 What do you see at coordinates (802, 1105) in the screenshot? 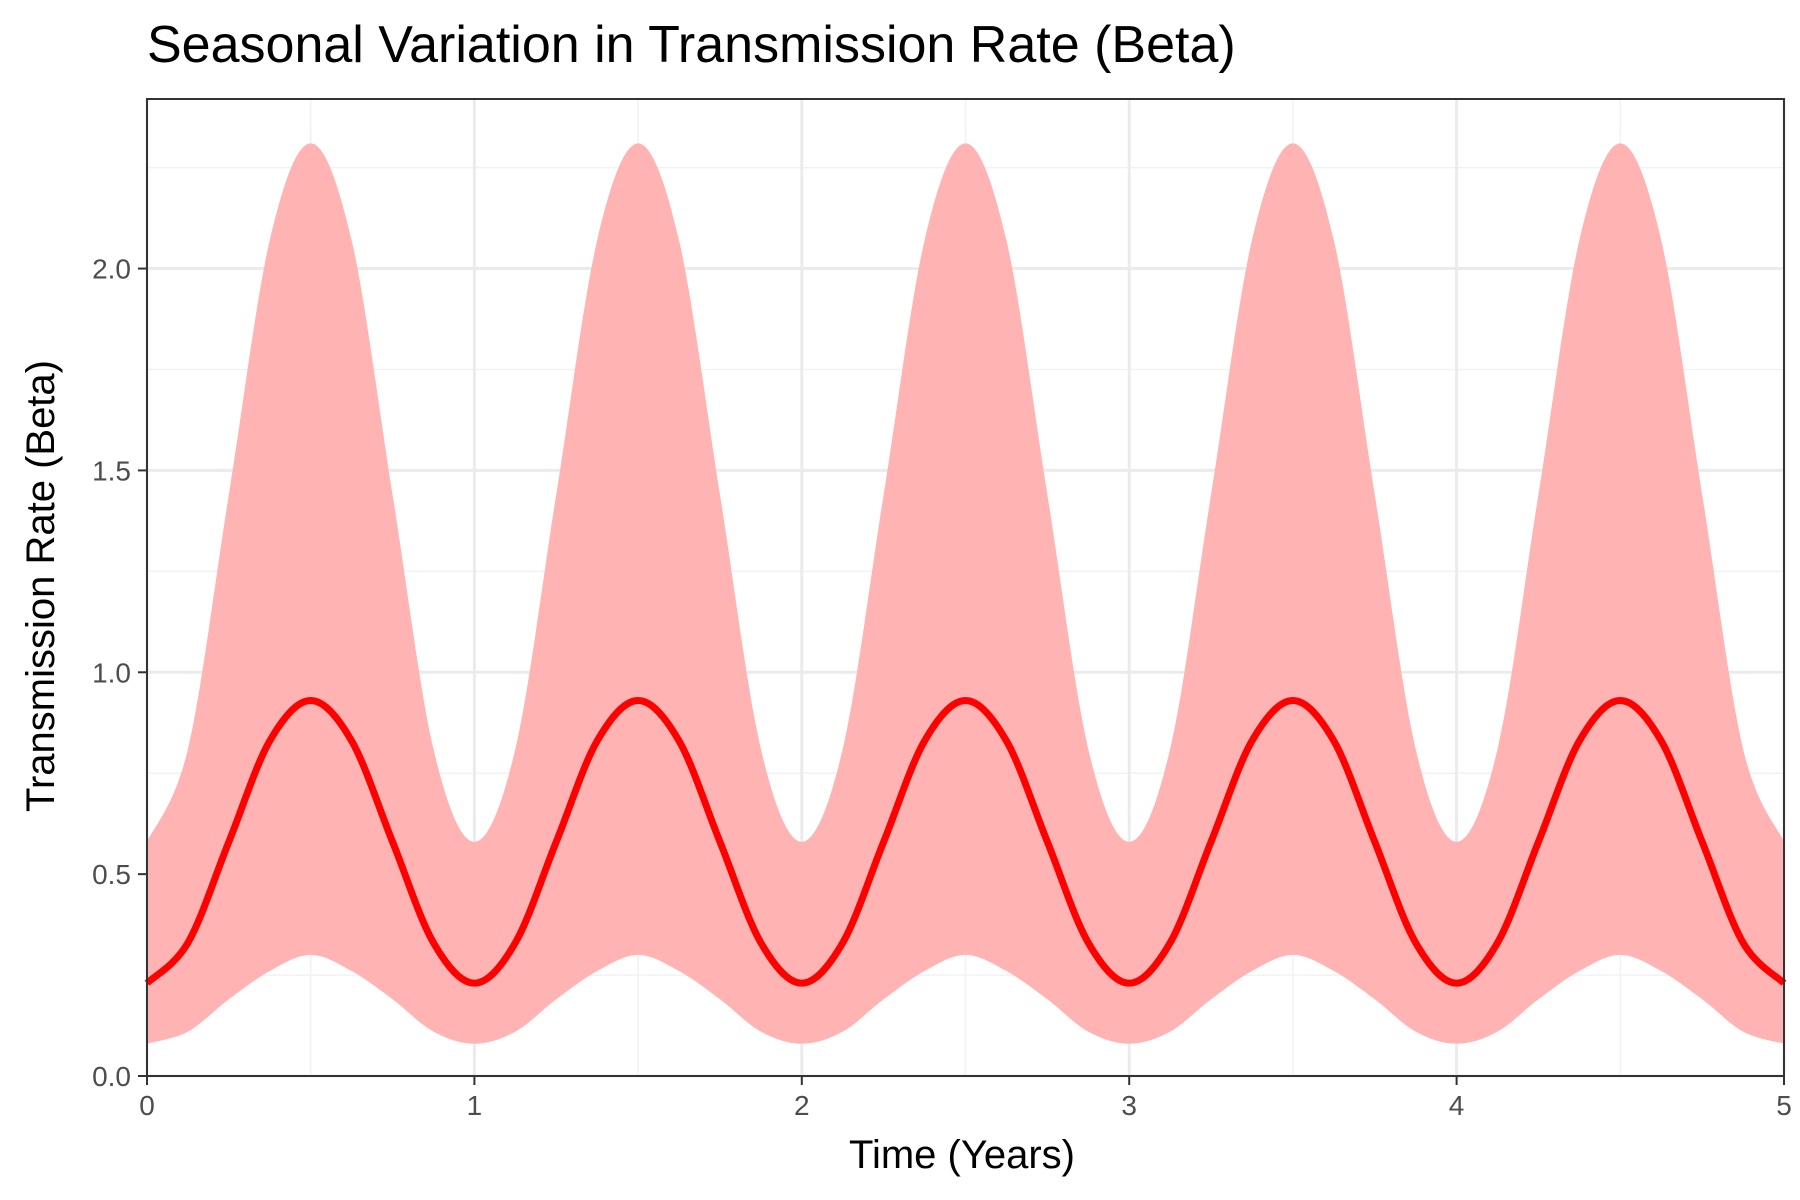
I see `x-tick-label: 2` at bounding box center [802, 1105].